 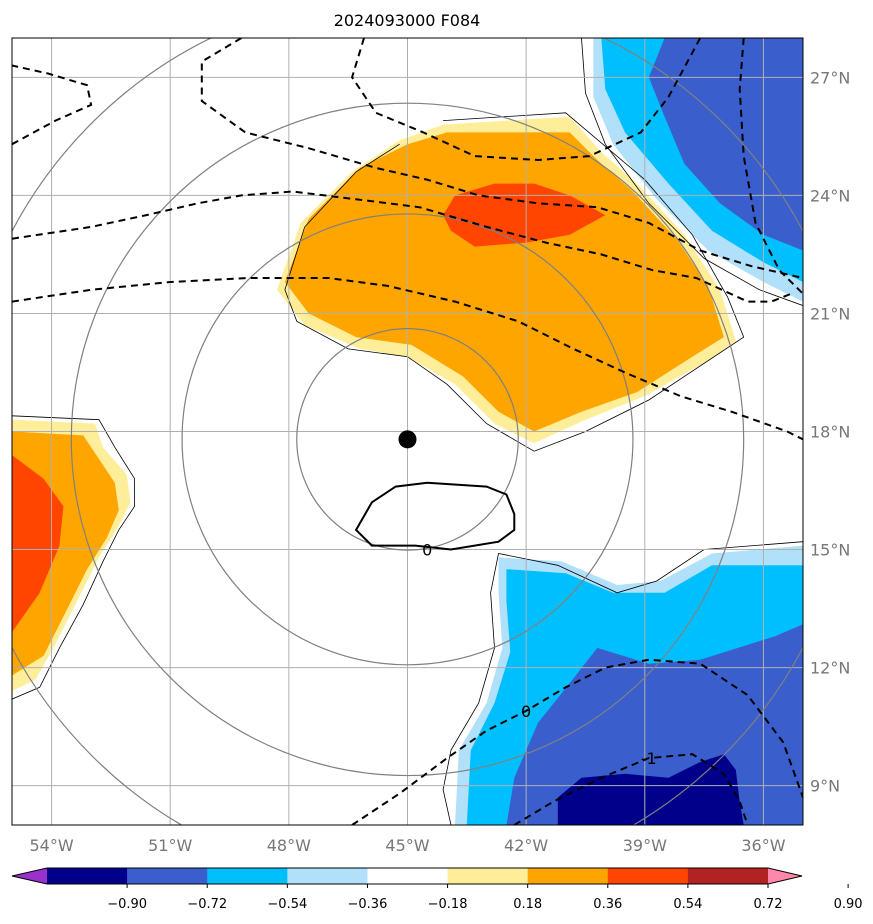 I want to click on solid-contour, so click(x=435, y=516).